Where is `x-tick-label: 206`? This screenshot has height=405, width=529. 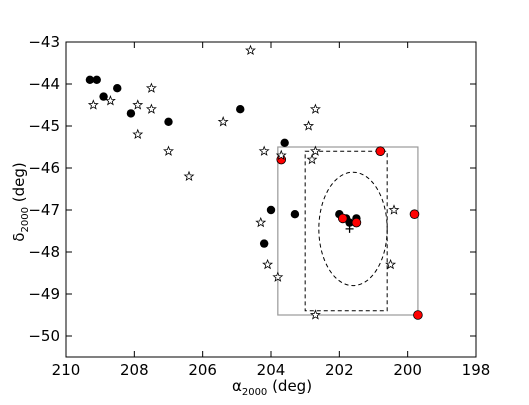 x-tick-label: 206 is located at coordinates (202, 370).